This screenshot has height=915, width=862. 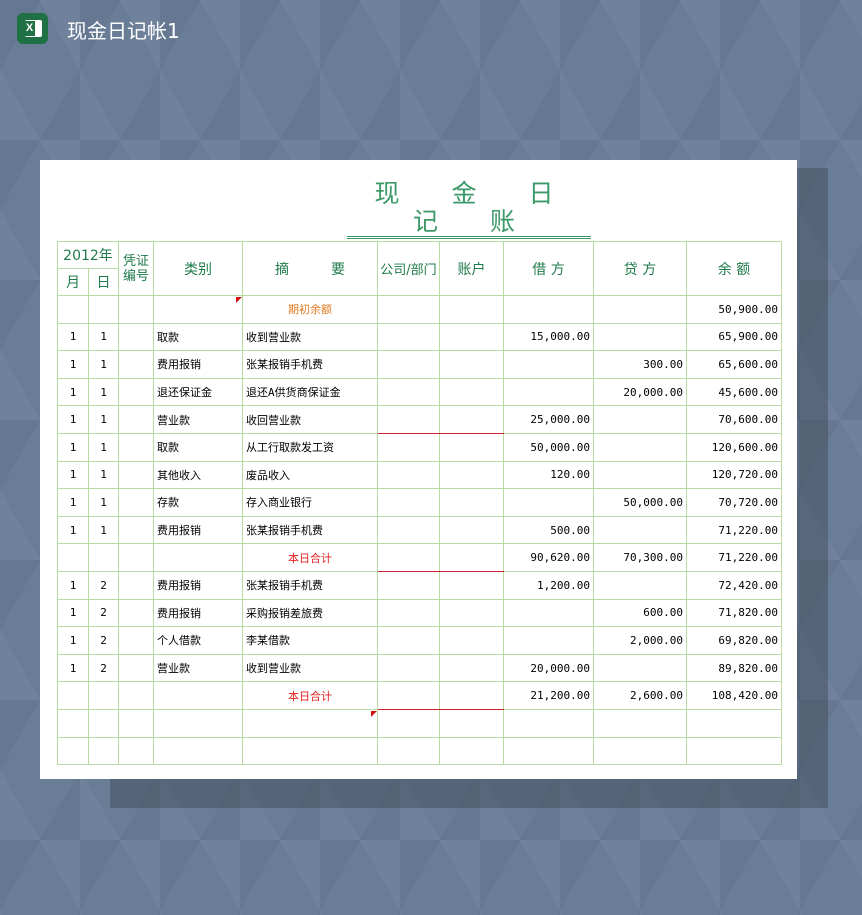 What do you see at coordinates (640, 502) in the screenshot?
I see `cell-credit: 50,000.00` at bounding box center [640, 502].